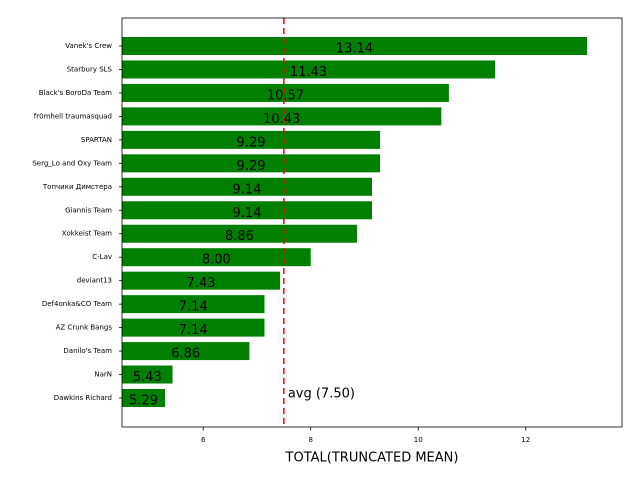 This screenshot has width=640, height=480. I want to click on y-tick-label: Serg_Lo and Oxy Team, so click(72, 163).